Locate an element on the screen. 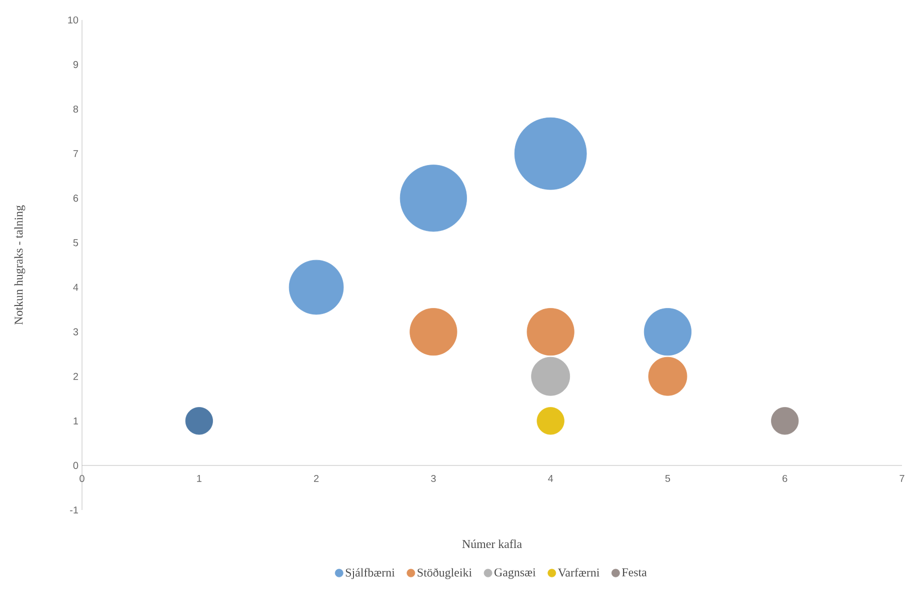 The width and height of the screenshot is (909, 600). y-tick-label: 9 is located at coordinates (75, 64).